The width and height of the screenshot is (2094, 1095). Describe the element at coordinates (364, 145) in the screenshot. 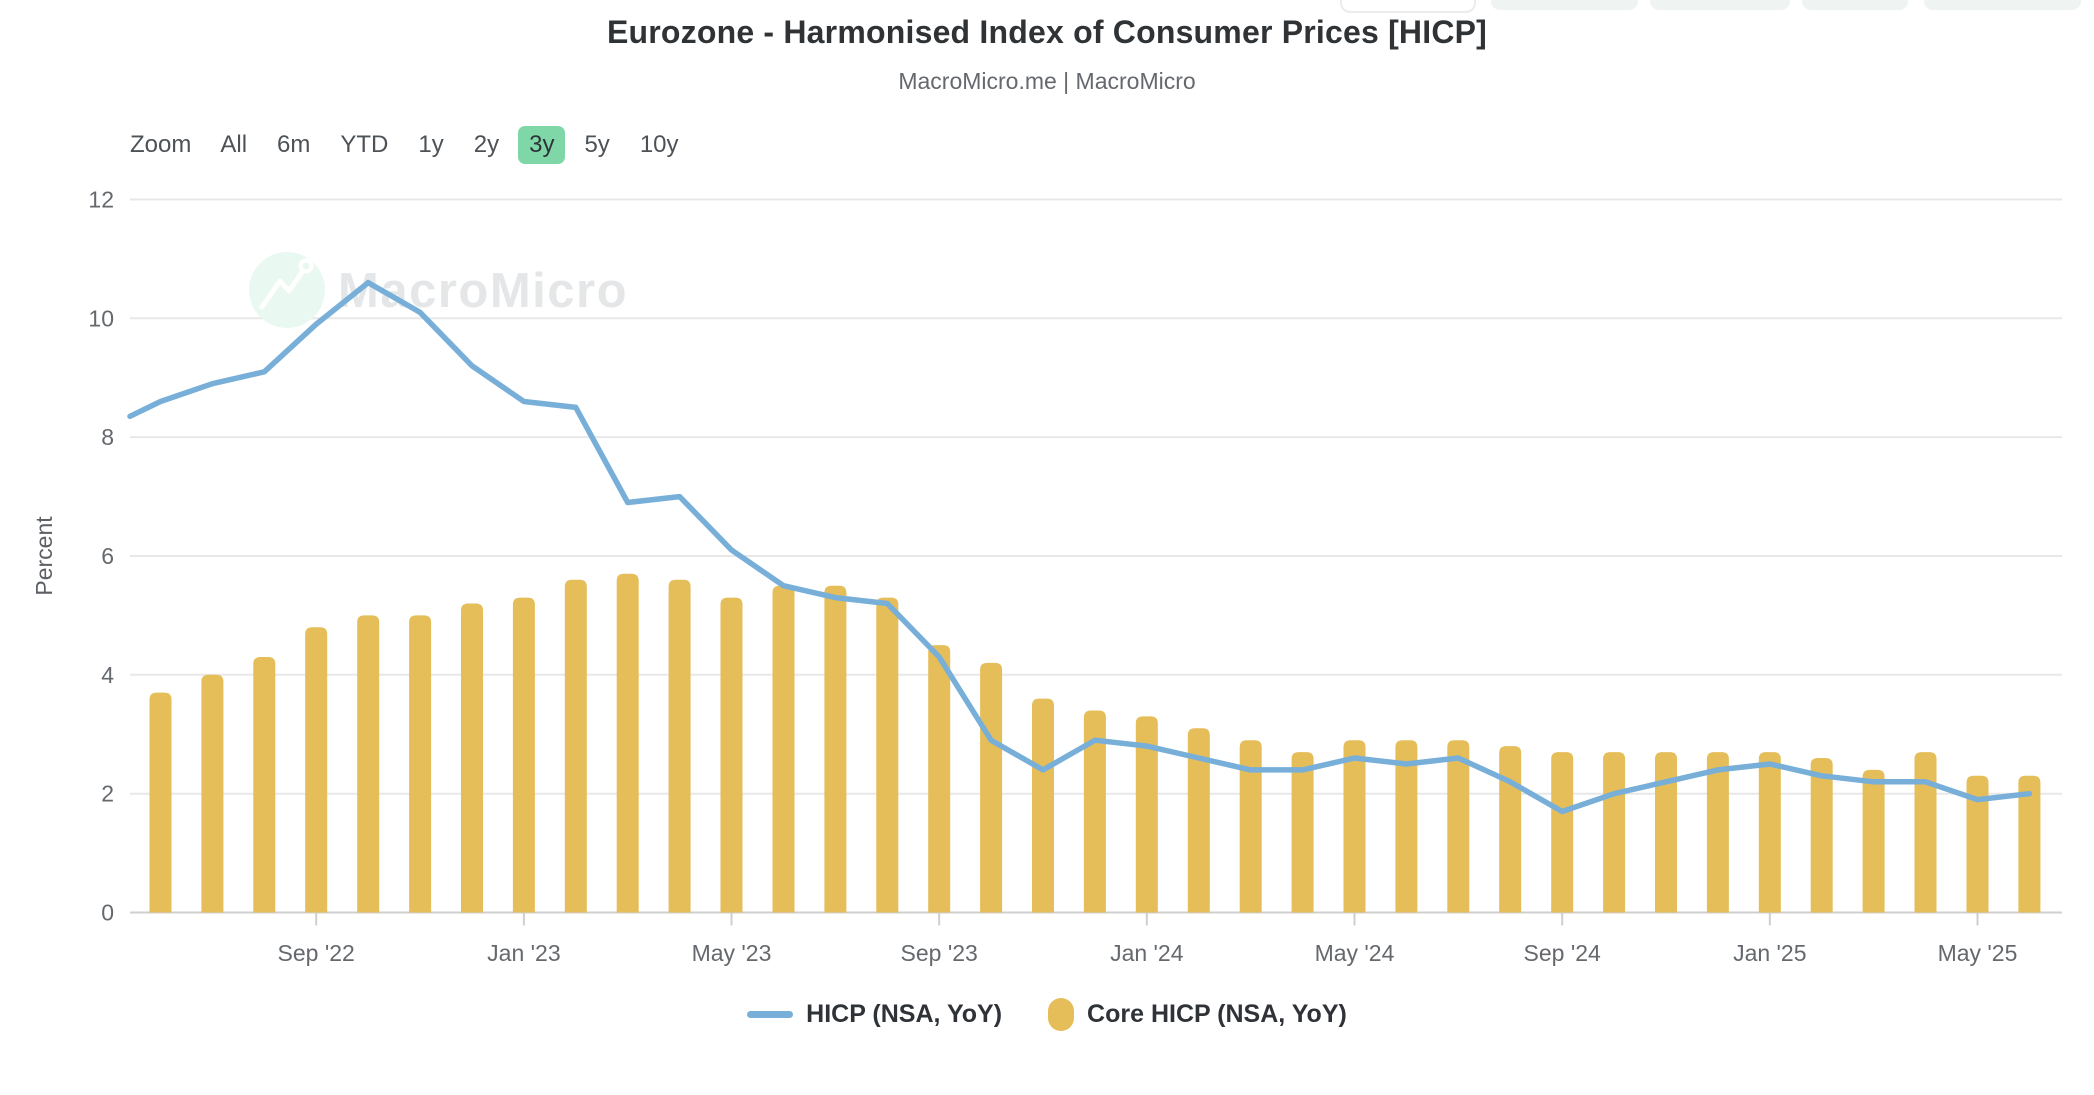

I see `range-button-ytd: YTD` at that location.